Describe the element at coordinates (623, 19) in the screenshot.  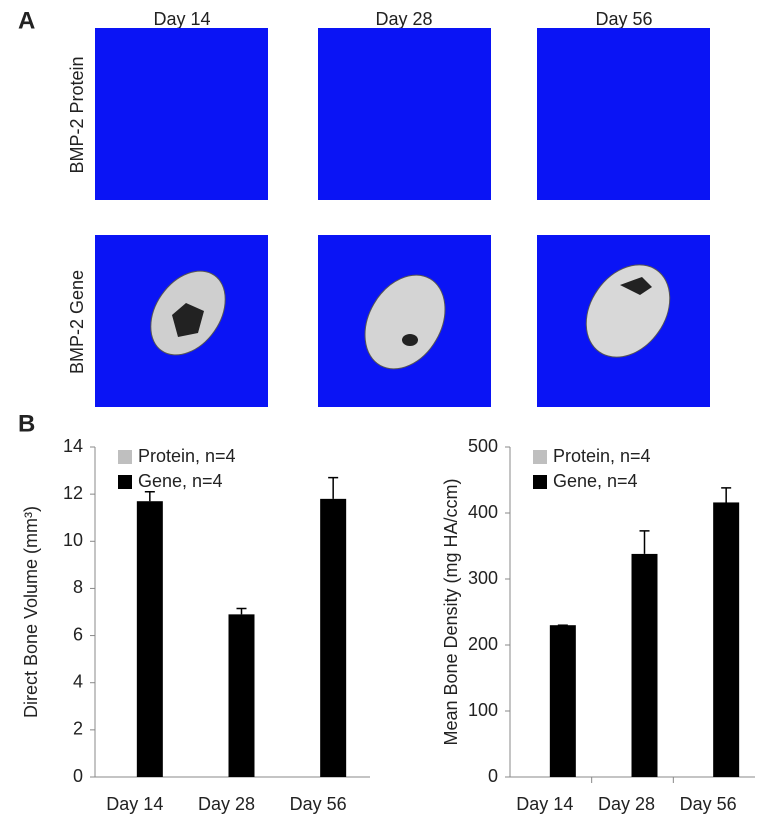
I see `column-heading: Day 56` at that location.